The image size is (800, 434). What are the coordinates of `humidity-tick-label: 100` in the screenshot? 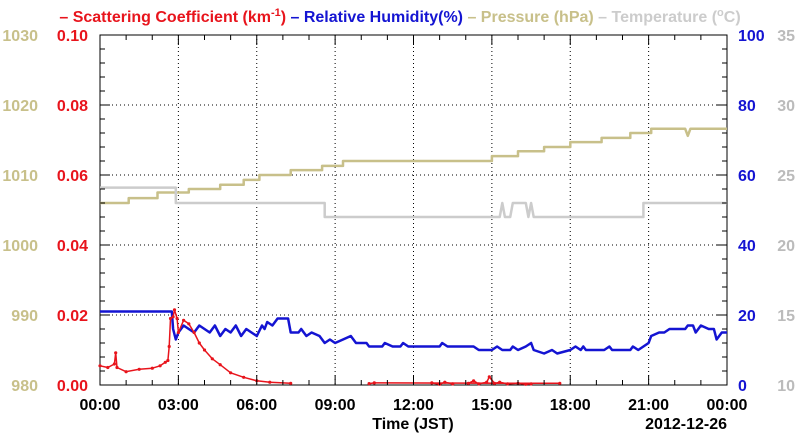 It's located at (751, 36).